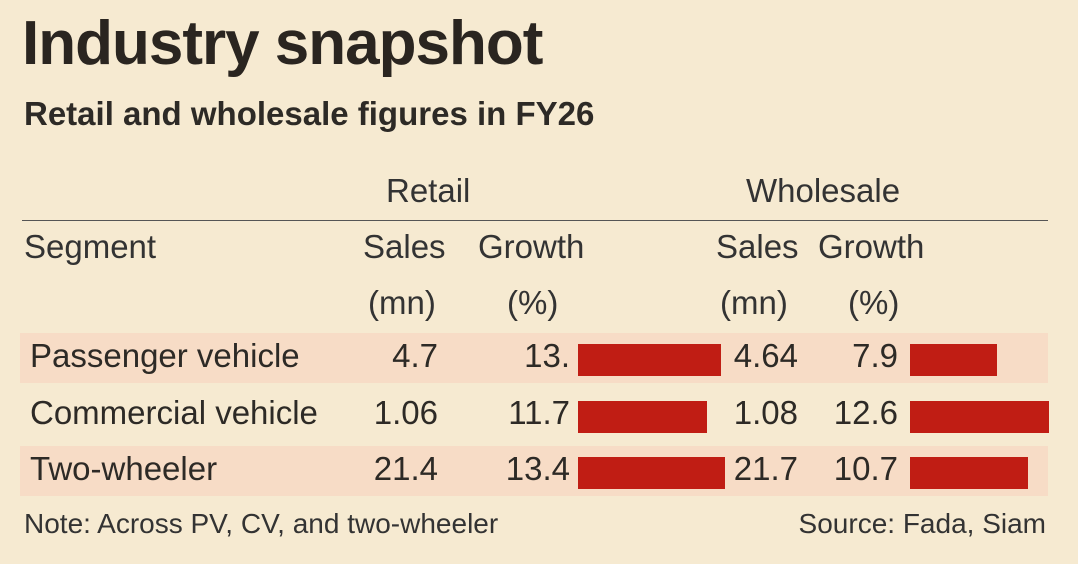 The width and height of the screenshot is (1078, 564). What do you see at coordinates (90, 246) in the screenshot?
I see `header-segment: Segment` at bounding box center [90, 246].